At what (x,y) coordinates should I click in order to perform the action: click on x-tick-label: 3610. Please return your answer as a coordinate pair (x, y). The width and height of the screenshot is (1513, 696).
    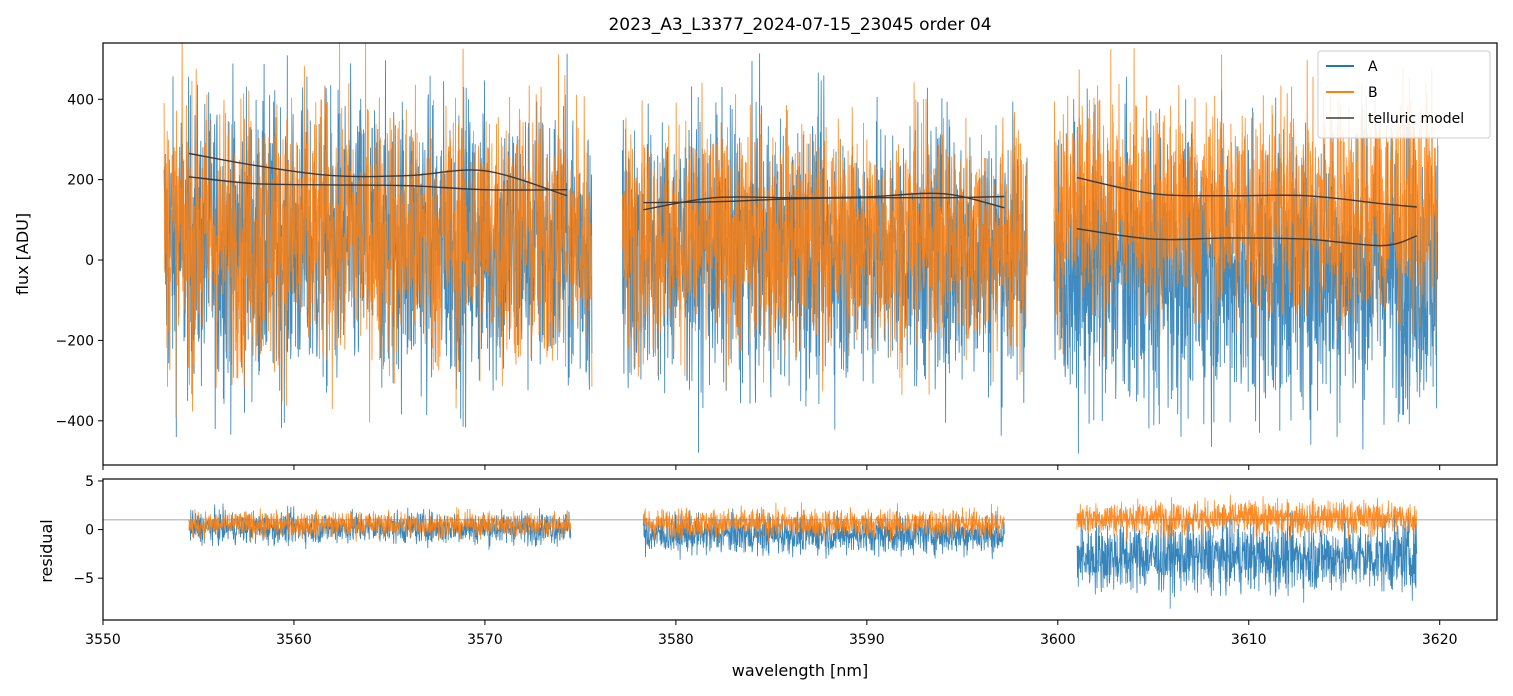
    Looking at the image, I should click on (1249, 640).